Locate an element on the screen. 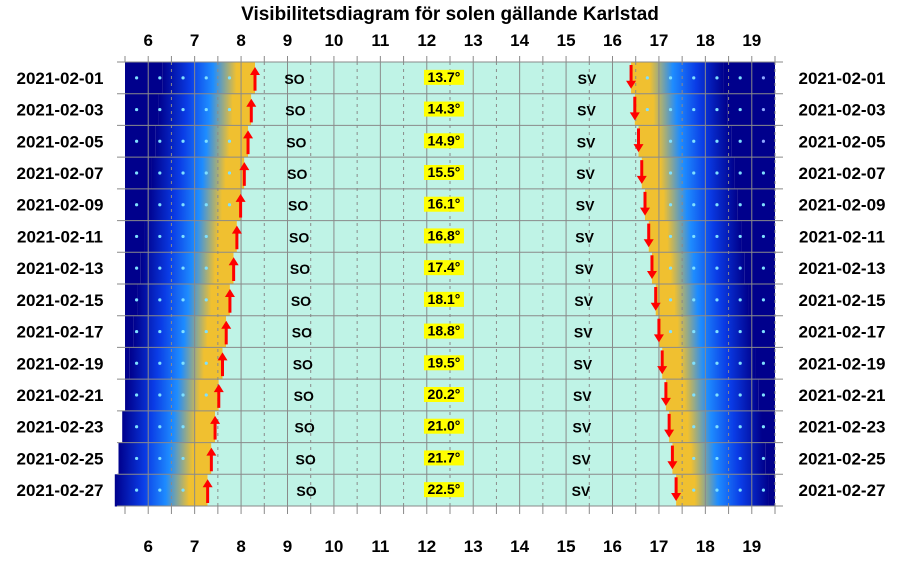 The image size is (900, 574). bottom-tick-label-13: 13 is located at coordinates (473, 546).